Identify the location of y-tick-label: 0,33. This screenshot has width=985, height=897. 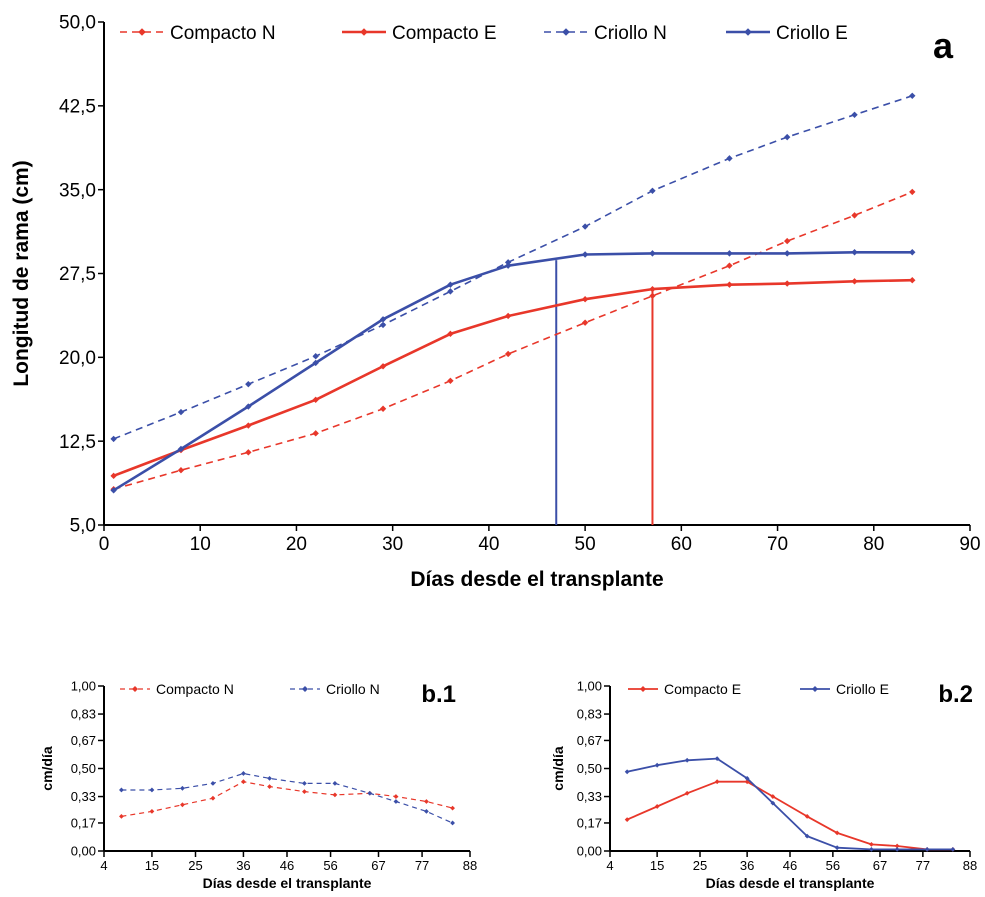
(589, 796).